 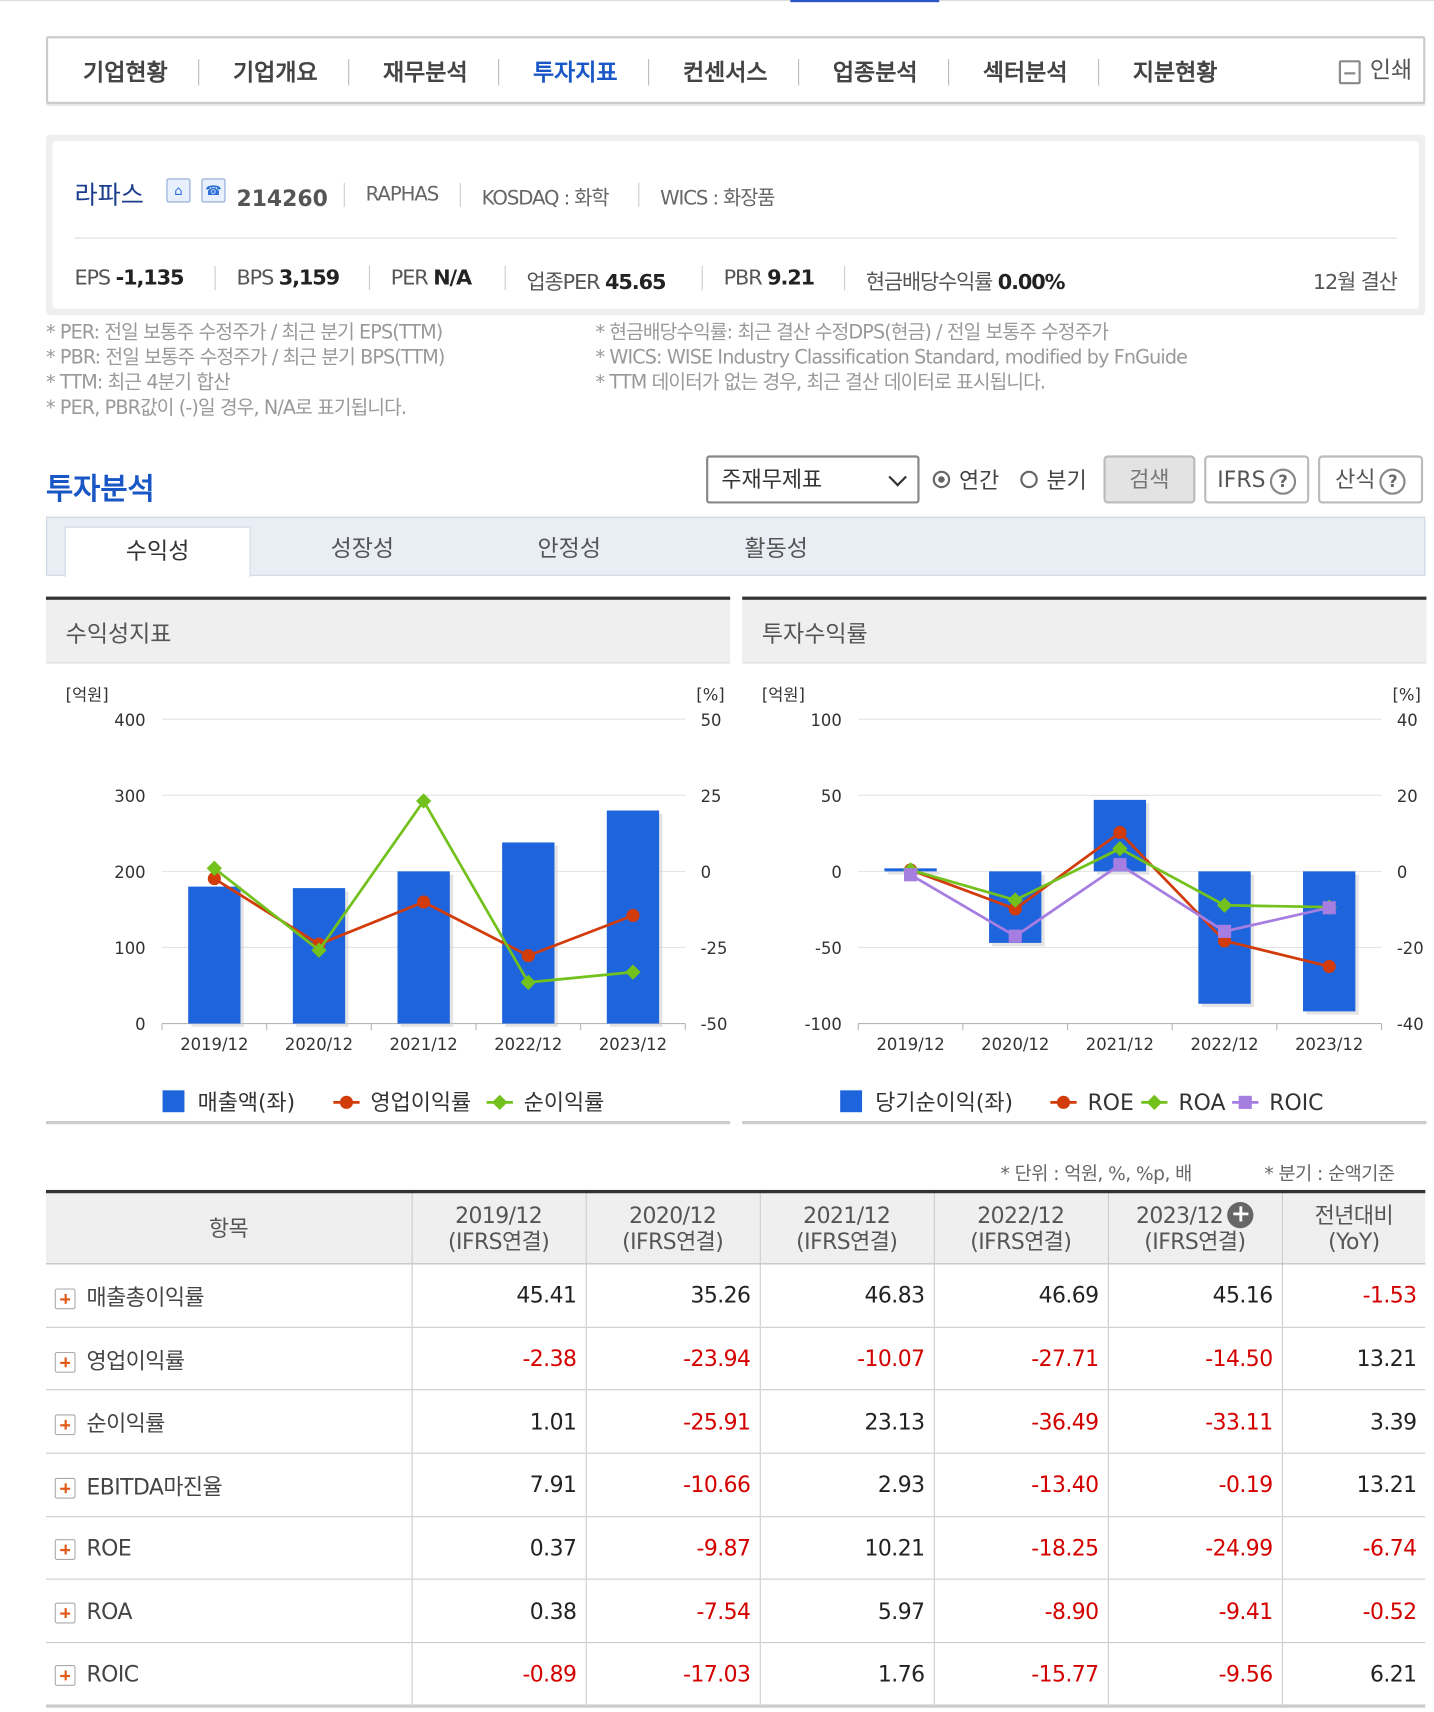 What do you see at coordinates (979, 480) in the screenshot?
I see `radio-label: 연간` at bounding box center [979, 480].